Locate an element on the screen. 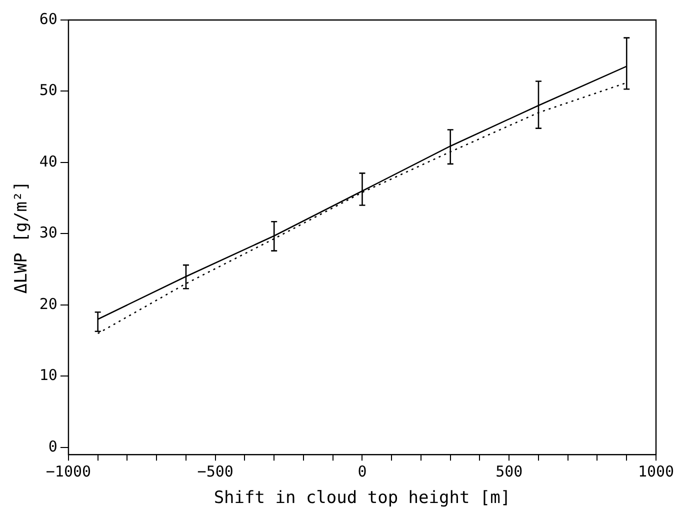 This screenshot has height=521, width=694. y-tick-label: 0 is located at coordinates (53, 446).